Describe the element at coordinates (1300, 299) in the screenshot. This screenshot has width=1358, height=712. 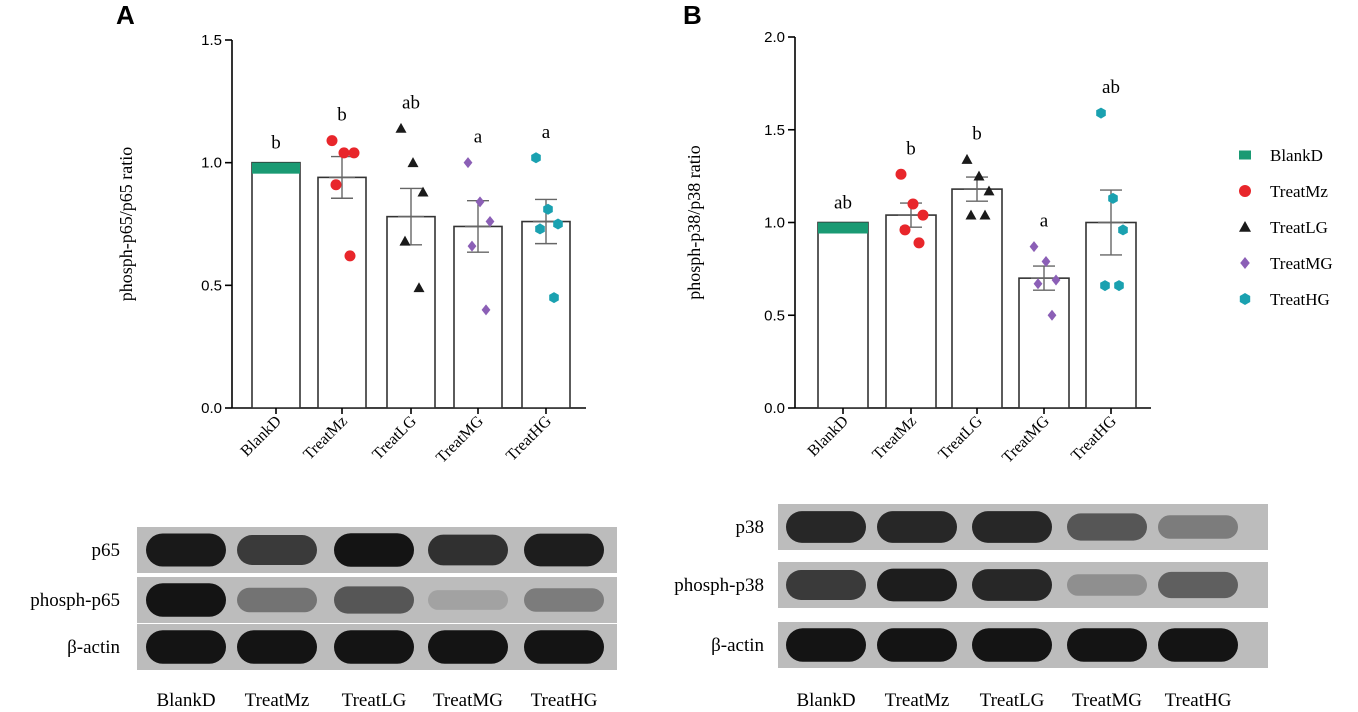
I see `legend-label: TreatHG` at that location.